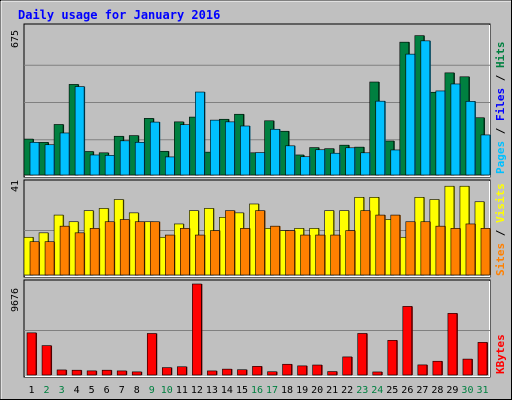  What do you see at coordinates (260, 164) in the screenshot?
I see `bar-top-files-16-face` at bounding box center [260, 164].